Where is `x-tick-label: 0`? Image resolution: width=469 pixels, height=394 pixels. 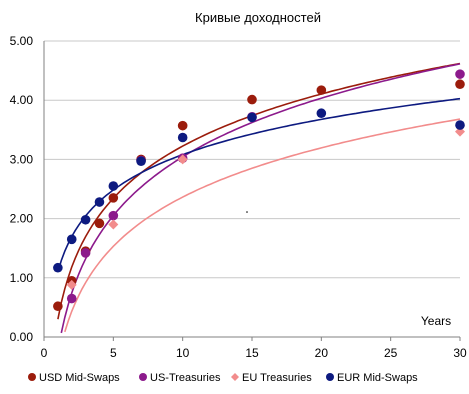
x-tick-label: 0 is located at coordinates (44, 353).